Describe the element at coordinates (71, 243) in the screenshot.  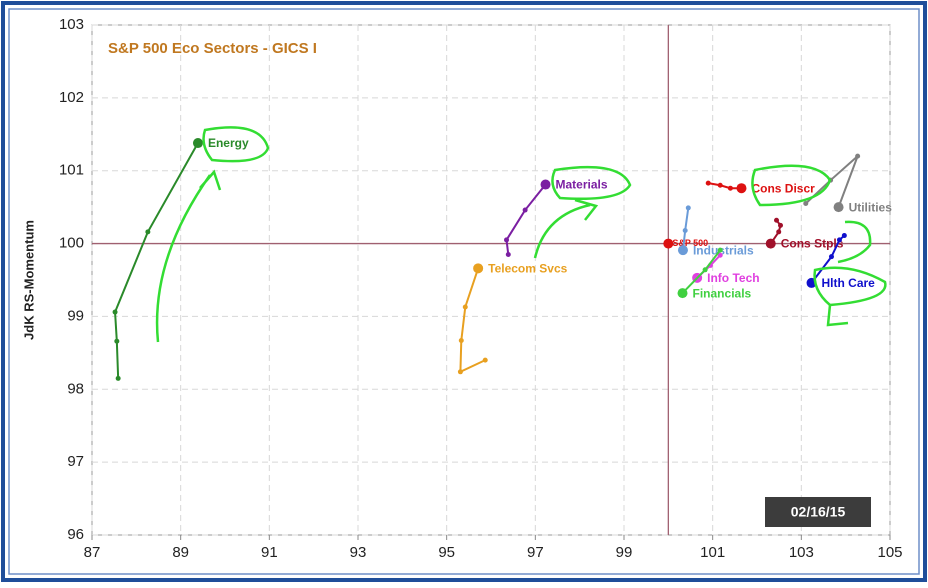
I see `y-tick-label: 100` at that location.